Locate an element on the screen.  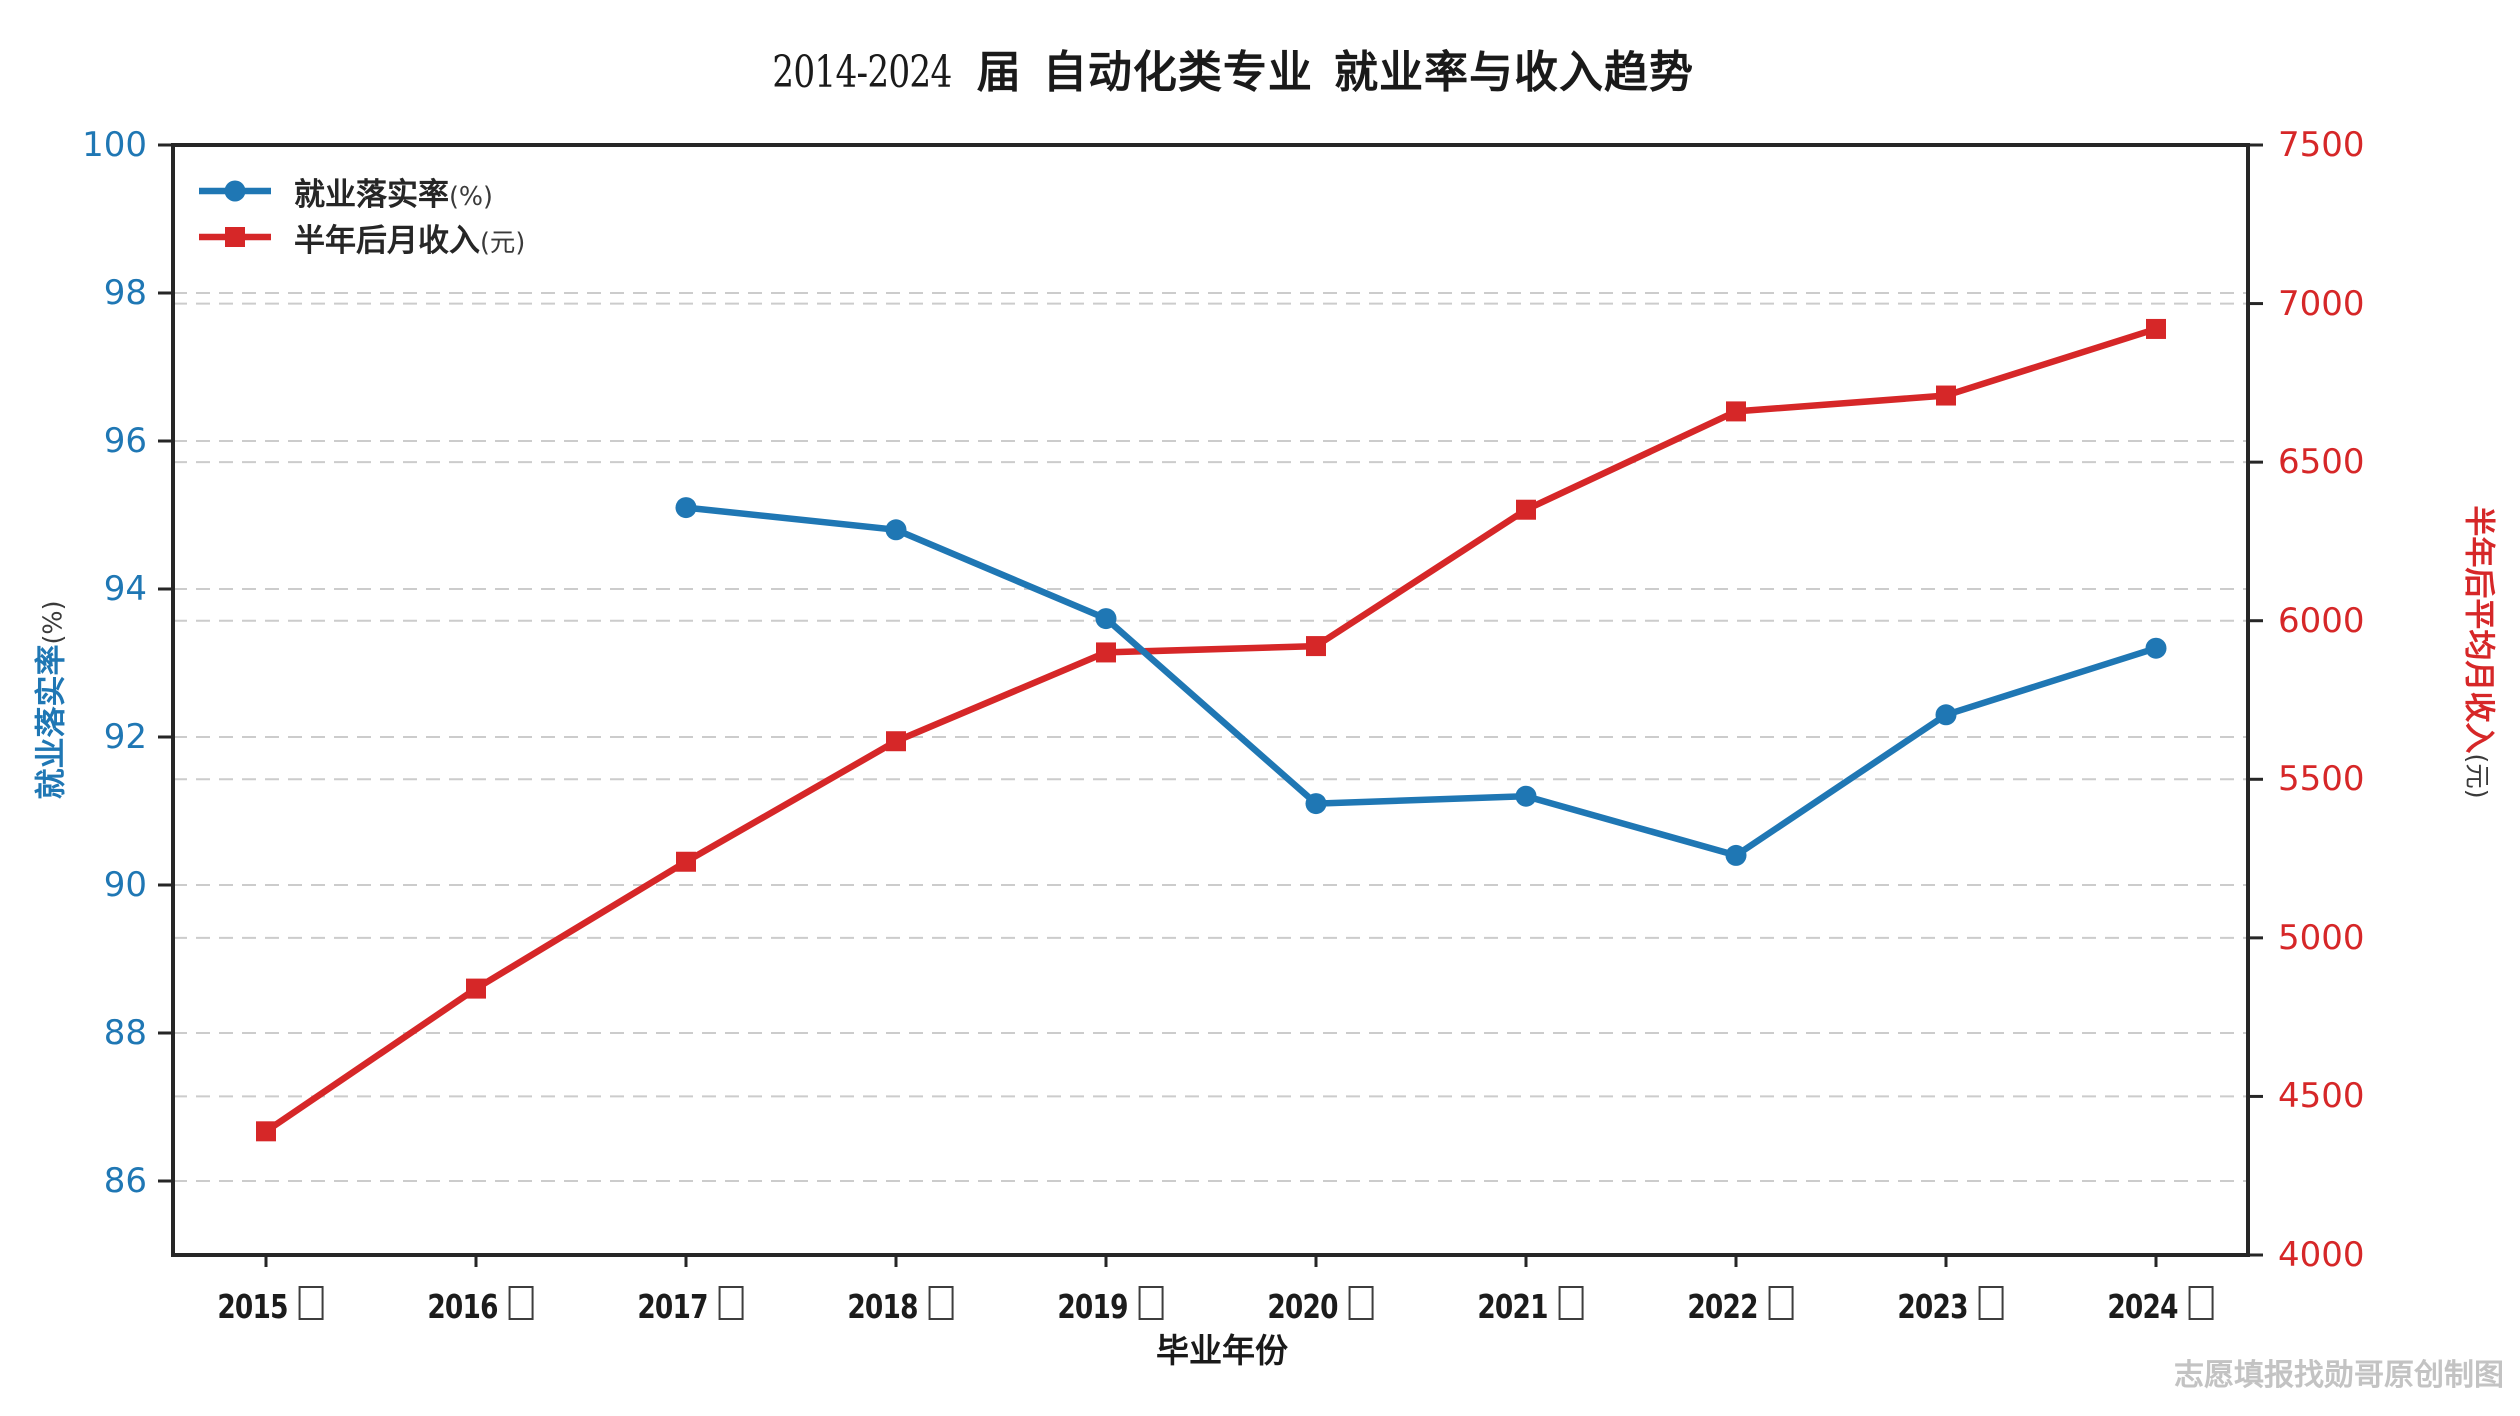
x-tick-label-2023: 2023 is located at coordinates (1946, 1306).